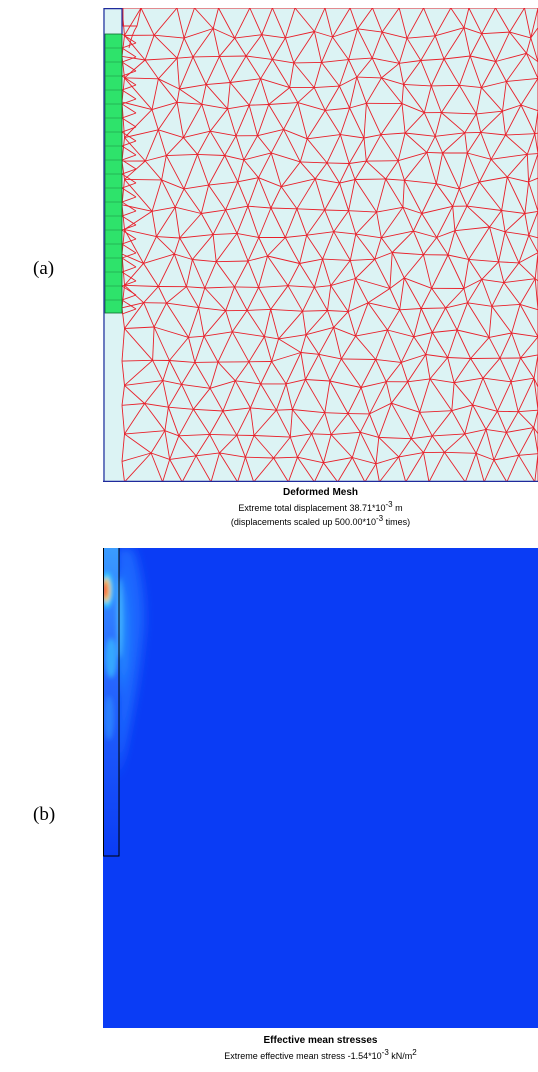 This screenshot has width=538, height=1072. What do you see at coordinates (44, 814) in the screenshot?
I see `panel-label-b: (b)` at bounding box center [44, 814].